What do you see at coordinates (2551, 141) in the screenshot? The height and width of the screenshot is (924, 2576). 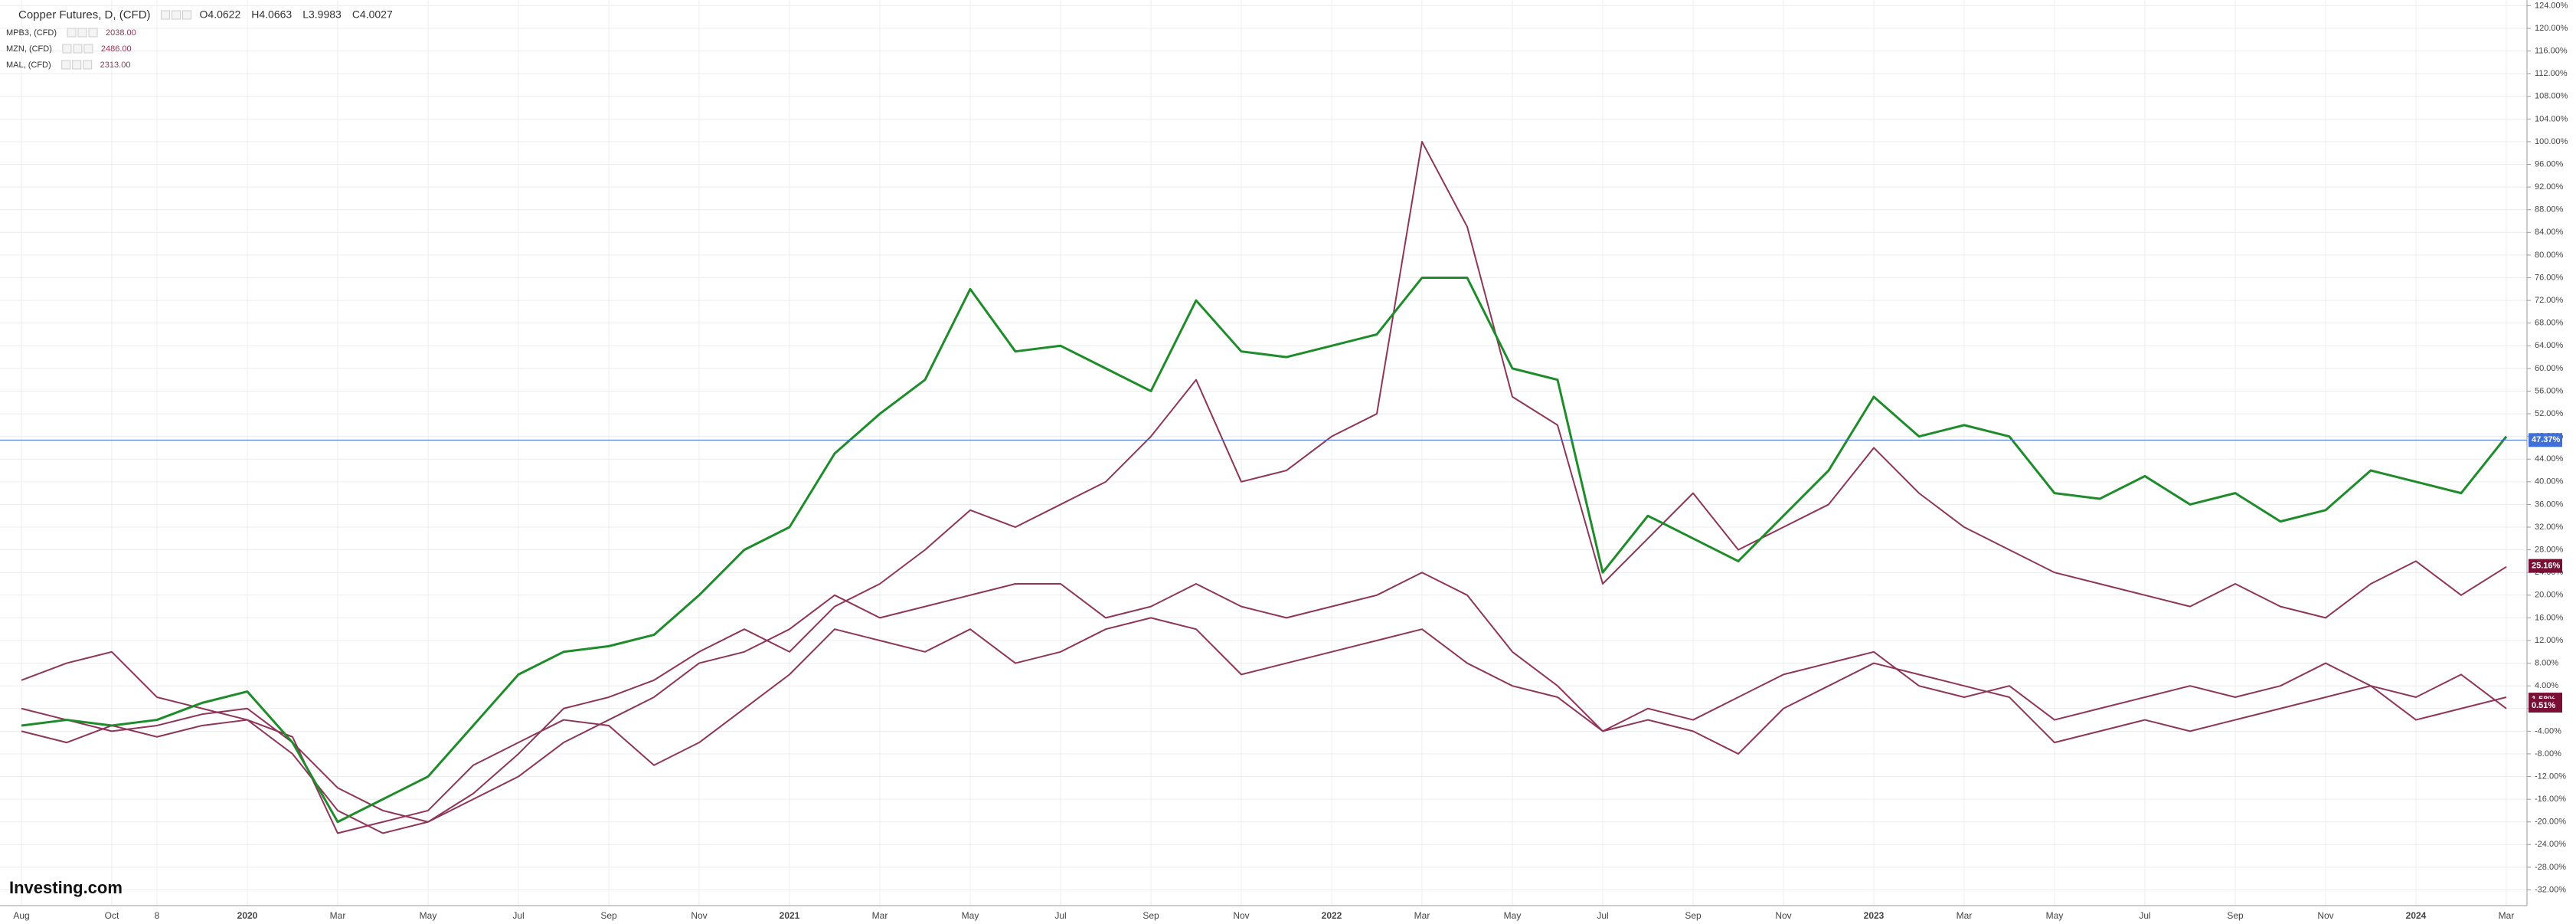 I see `y-tick-label: 100.00%` at bounding box center [2551, 141].